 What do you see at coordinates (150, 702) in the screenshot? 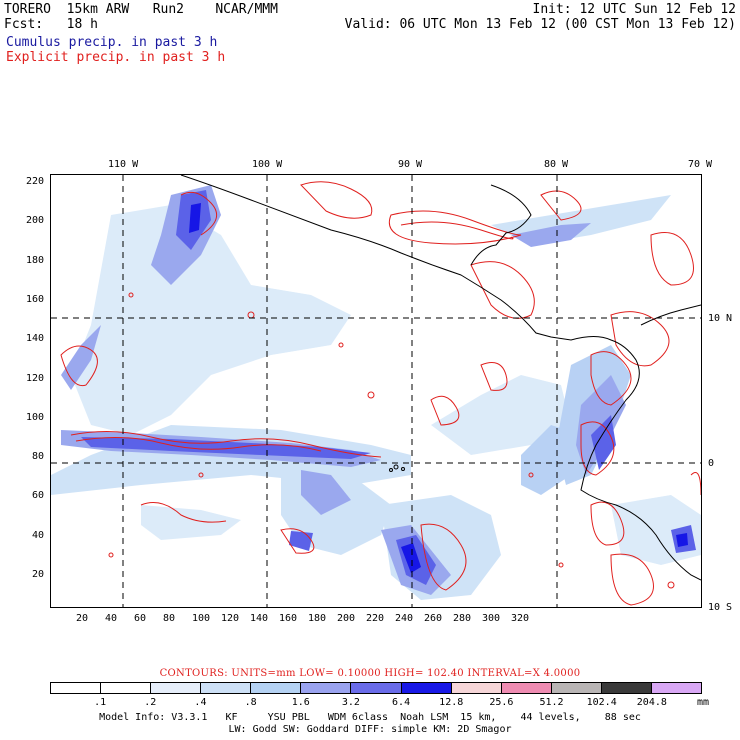
I see `colorbar-label: .2` at bounding box center [150, 702].